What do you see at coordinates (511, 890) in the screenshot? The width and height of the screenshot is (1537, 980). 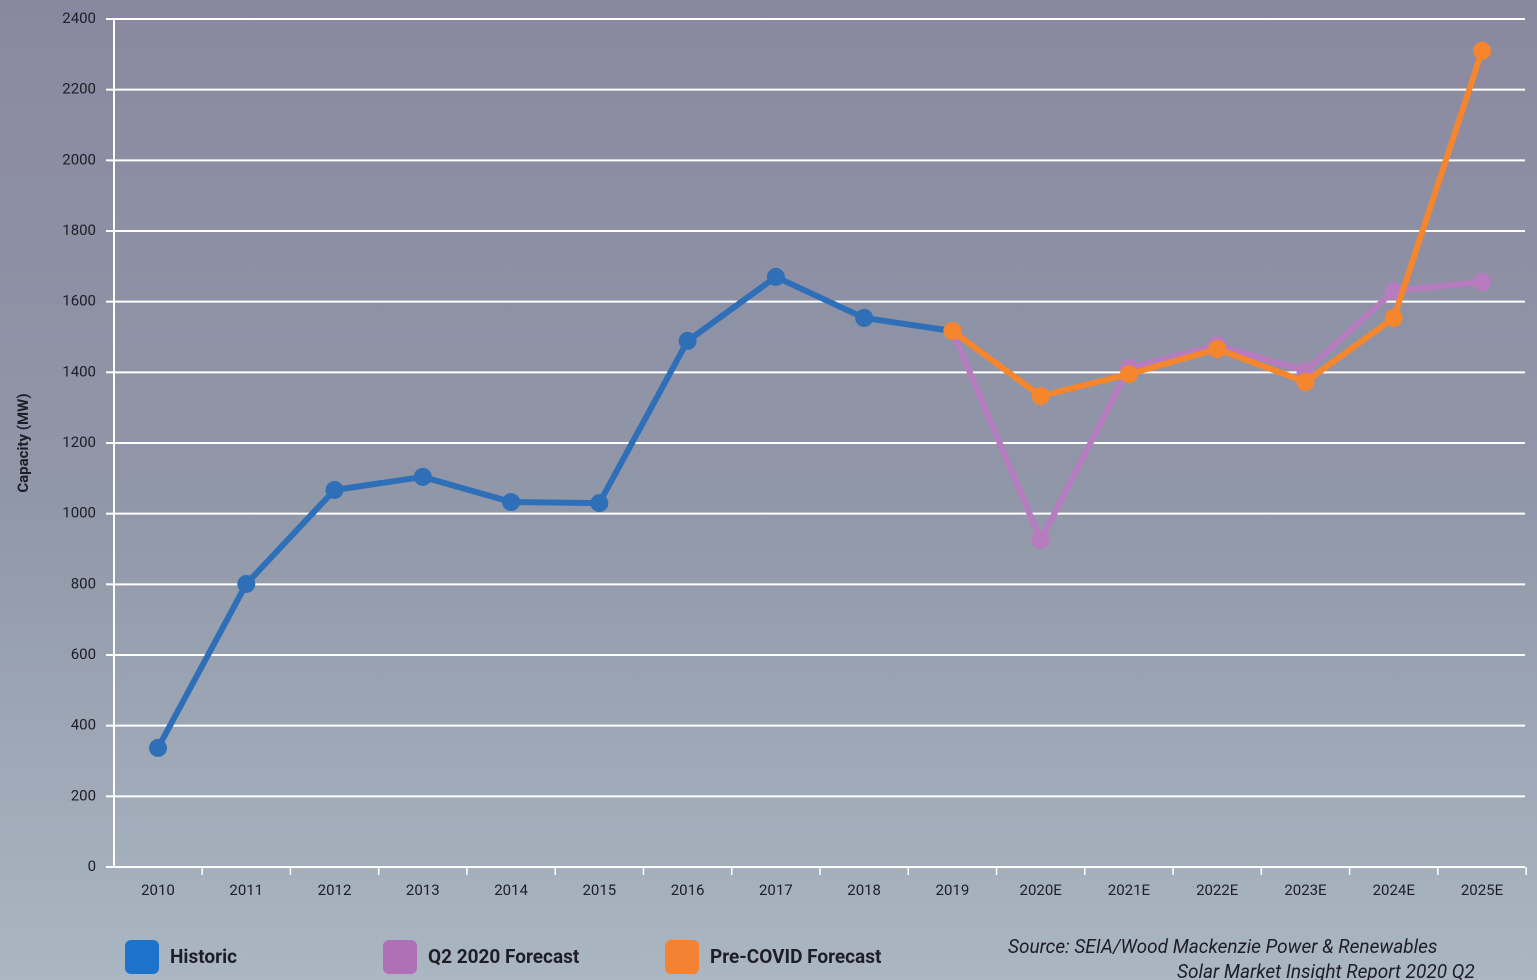 I see `x-tick-label: 2014` at bounding box center [511, 890].